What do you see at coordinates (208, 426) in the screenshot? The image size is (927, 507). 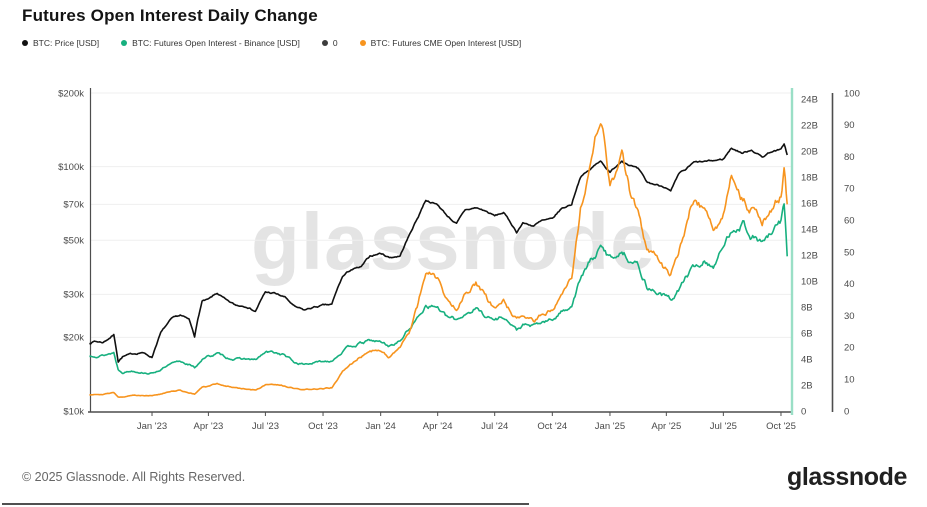 I see `x-axis-tick-label: Apr '23` at bounding box center [208, 426].